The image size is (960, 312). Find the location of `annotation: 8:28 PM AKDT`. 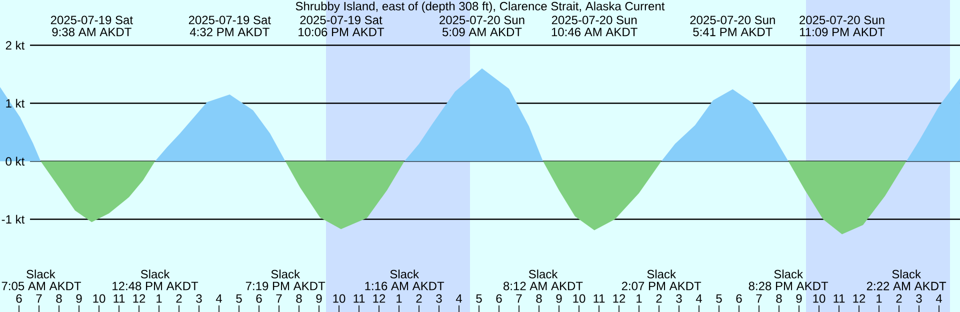

annotation: 8:28 PM AKDT is located at coordinates (788, 286).